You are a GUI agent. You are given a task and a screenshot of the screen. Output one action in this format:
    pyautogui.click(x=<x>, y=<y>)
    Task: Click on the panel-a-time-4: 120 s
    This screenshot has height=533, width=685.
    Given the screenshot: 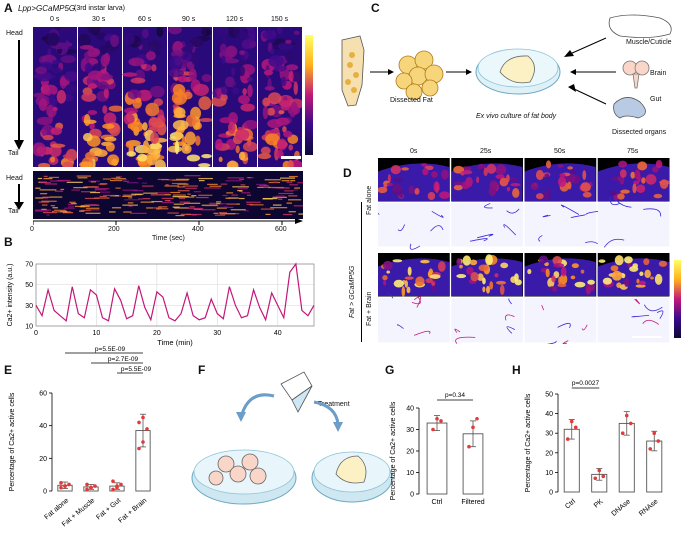 What is the action you would take?
    pyautogui.click(x=235, y=19)
    